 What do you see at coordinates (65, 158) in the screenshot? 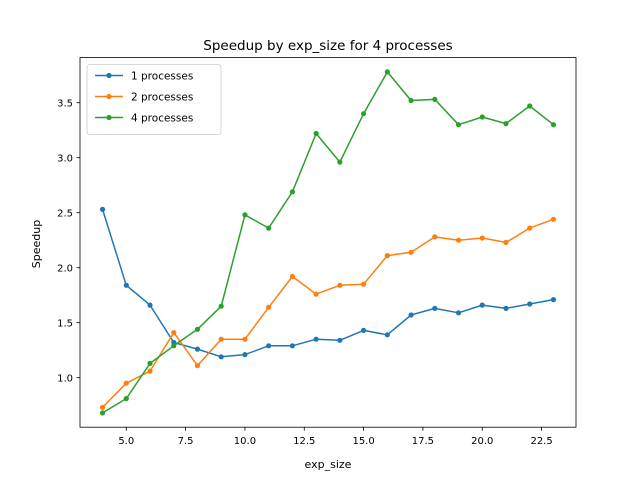
I see `y-tick-label: 3.0` at bounding box center [65, 158].